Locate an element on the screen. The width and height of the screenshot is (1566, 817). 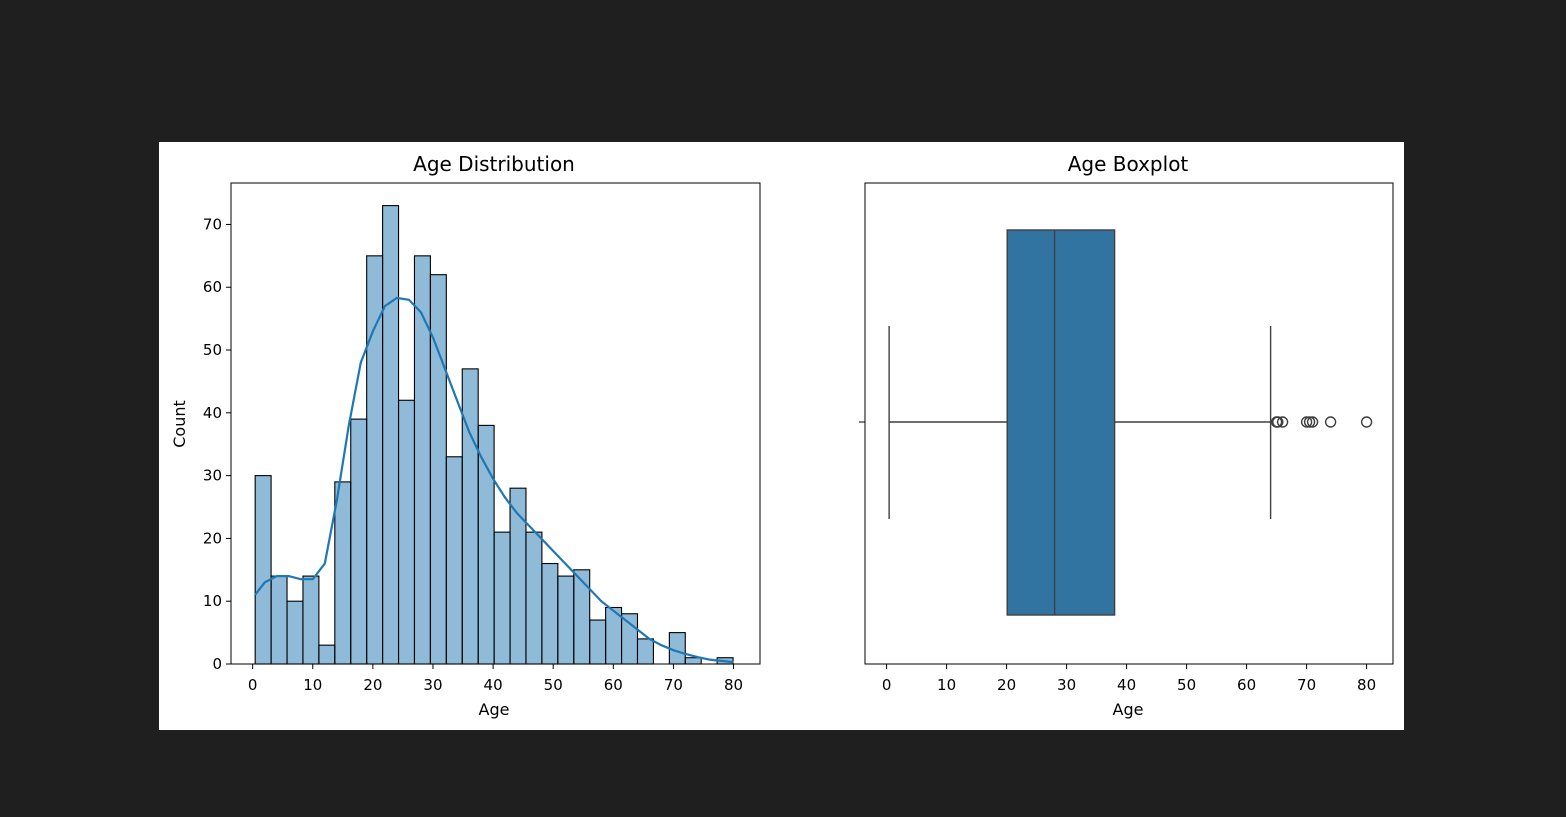
boxplot-elements is located at coordinates (1130, 422).